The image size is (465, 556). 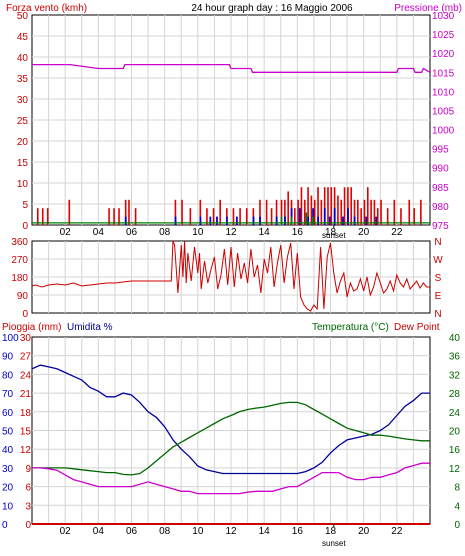 What do you see at coordinates (90, 327) in the screenshot?
I see `humidity-axis-label: Umidita %` at bounding box center [90, 327].